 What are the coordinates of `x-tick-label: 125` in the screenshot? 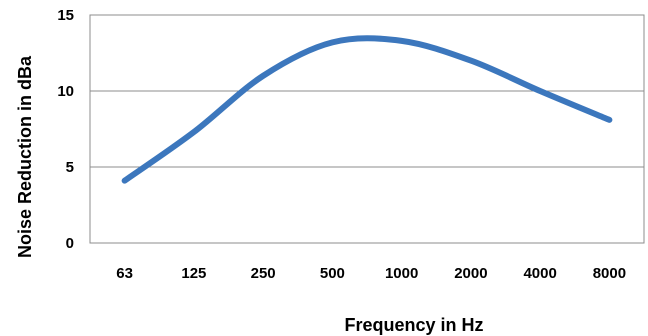 It's located at (193, 273).